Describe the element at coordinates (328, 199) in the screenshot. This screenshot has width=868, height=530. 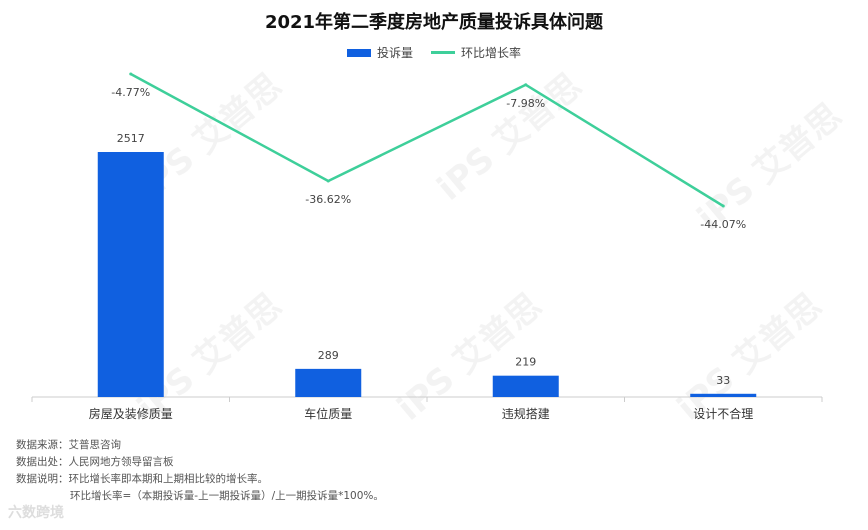
I see `line-value-label: -36.62%` at that location.